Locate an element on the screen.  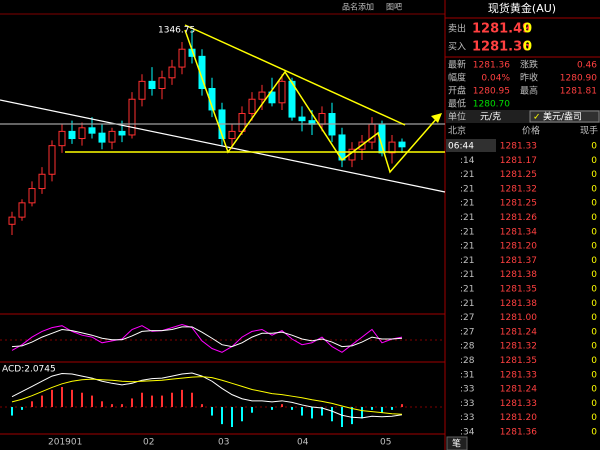
toolbar-item: 品名添加 is located at coordinates (358, 7).